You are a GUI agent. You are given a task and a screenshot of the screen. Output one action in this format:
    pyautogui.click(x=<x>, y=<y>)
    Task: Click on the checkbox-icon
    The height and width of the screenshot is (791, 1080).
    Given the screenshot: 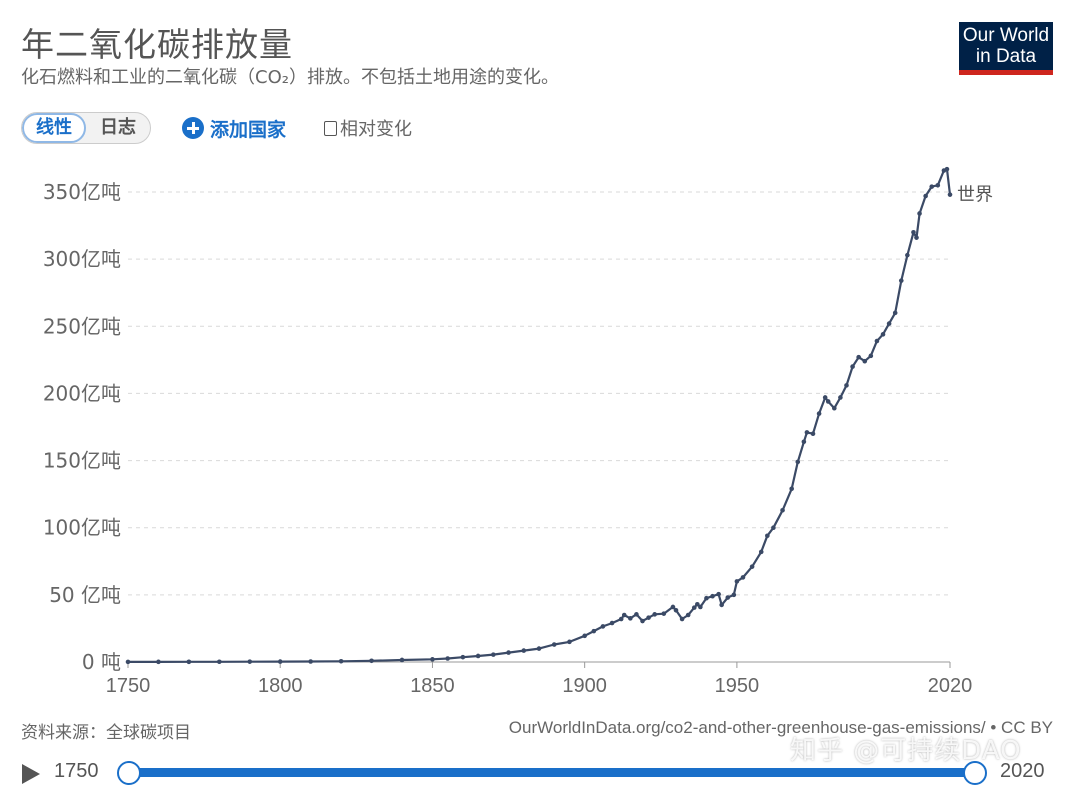 What is the action you would take?
    pyautogui.click(x=330, y=128)
    